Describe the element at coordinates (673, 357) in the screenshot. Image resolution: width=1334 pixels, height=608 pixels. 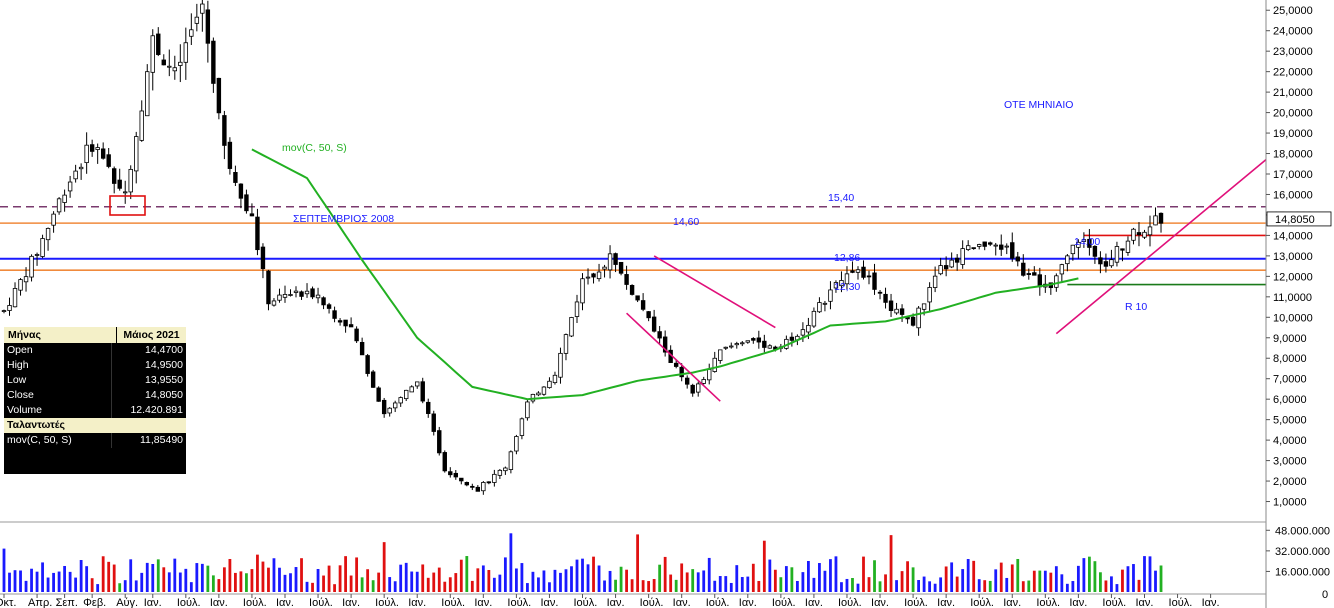
I see `channel-lower-line` at that location.